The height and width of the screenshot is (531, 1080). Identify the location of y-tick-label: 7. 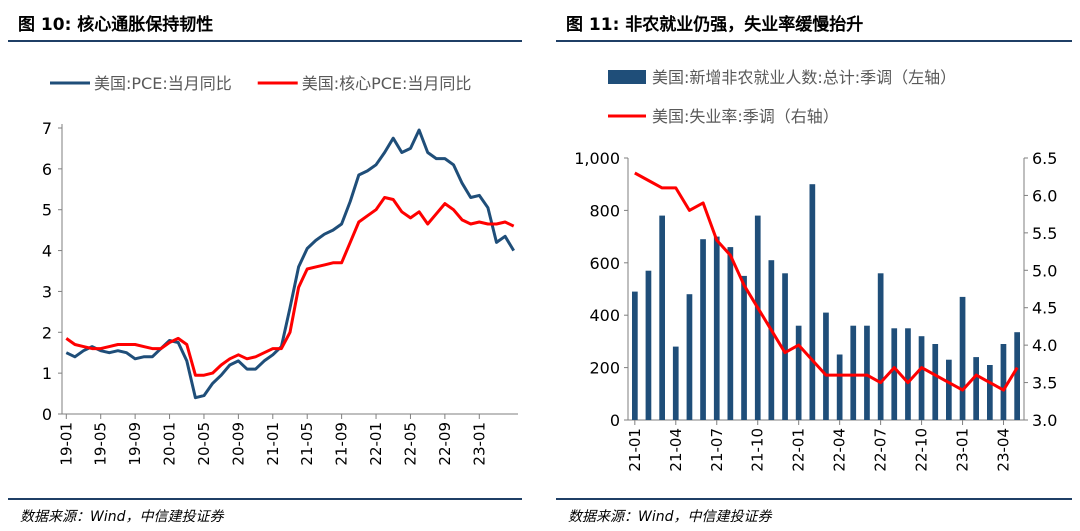
(47, 128).